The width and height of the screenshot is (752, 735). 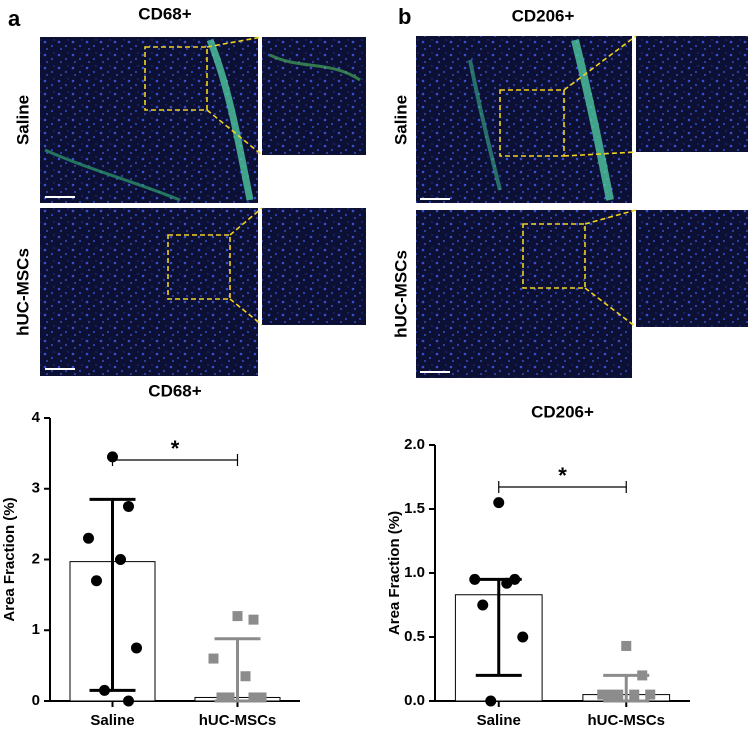 What do you see at coordinates (164, 13) in the screenshot?
I see `panel-title: CD68+` at bounding box center [164, 13].